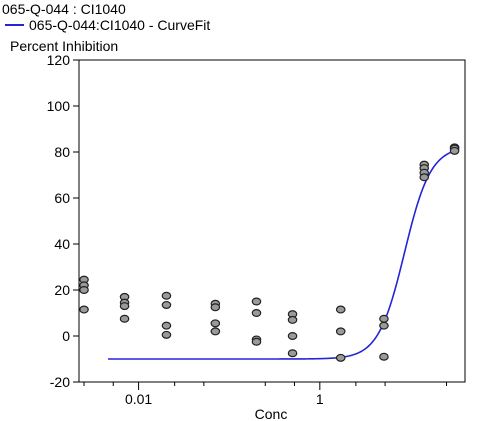  Describe the element at coordinates (265, 394) in the screenshot. I see `x-axis: 0.01 1` at that location.